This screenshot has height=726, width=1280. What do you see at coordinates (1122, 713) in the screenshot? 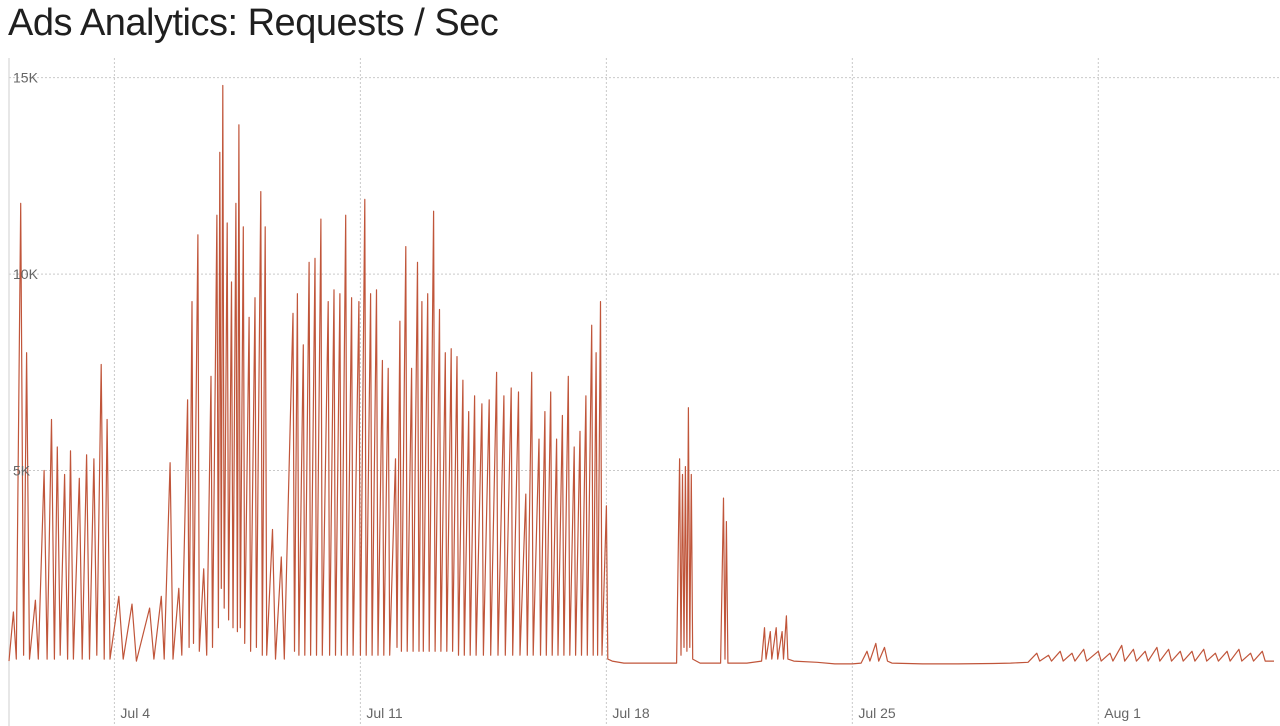
I see `x-tick-label: Aug 1` at bounding box center [1122, 713].